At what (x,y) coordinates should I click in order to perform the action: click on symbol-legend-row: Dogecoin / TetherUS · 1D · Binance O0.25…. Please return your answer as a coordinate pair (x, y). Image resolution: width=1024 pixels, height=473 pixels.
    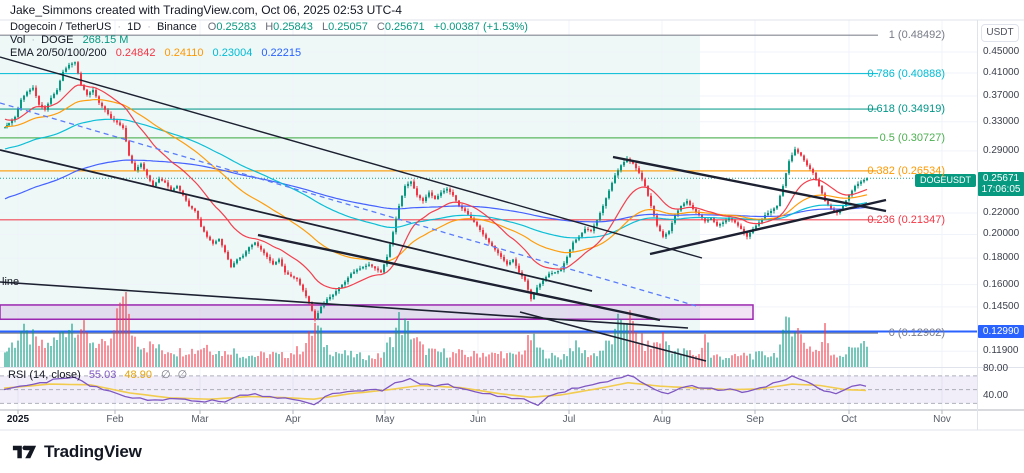
    Looking at the image, I should click on (269, 27).